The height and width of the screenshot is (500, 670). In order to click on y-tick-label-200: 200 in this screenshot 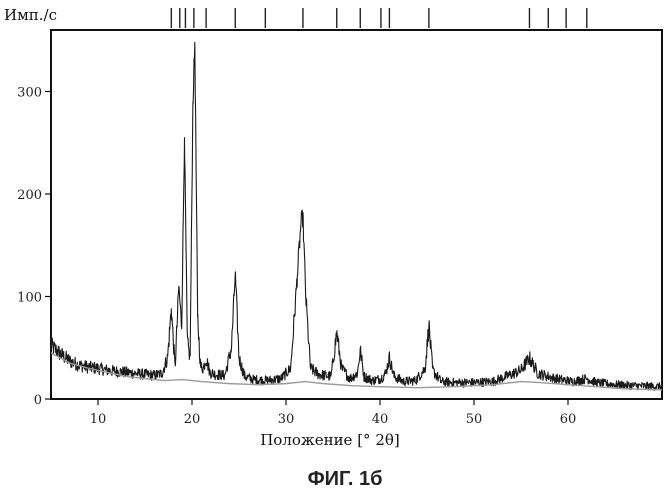, I will do `click(29, 195)`.